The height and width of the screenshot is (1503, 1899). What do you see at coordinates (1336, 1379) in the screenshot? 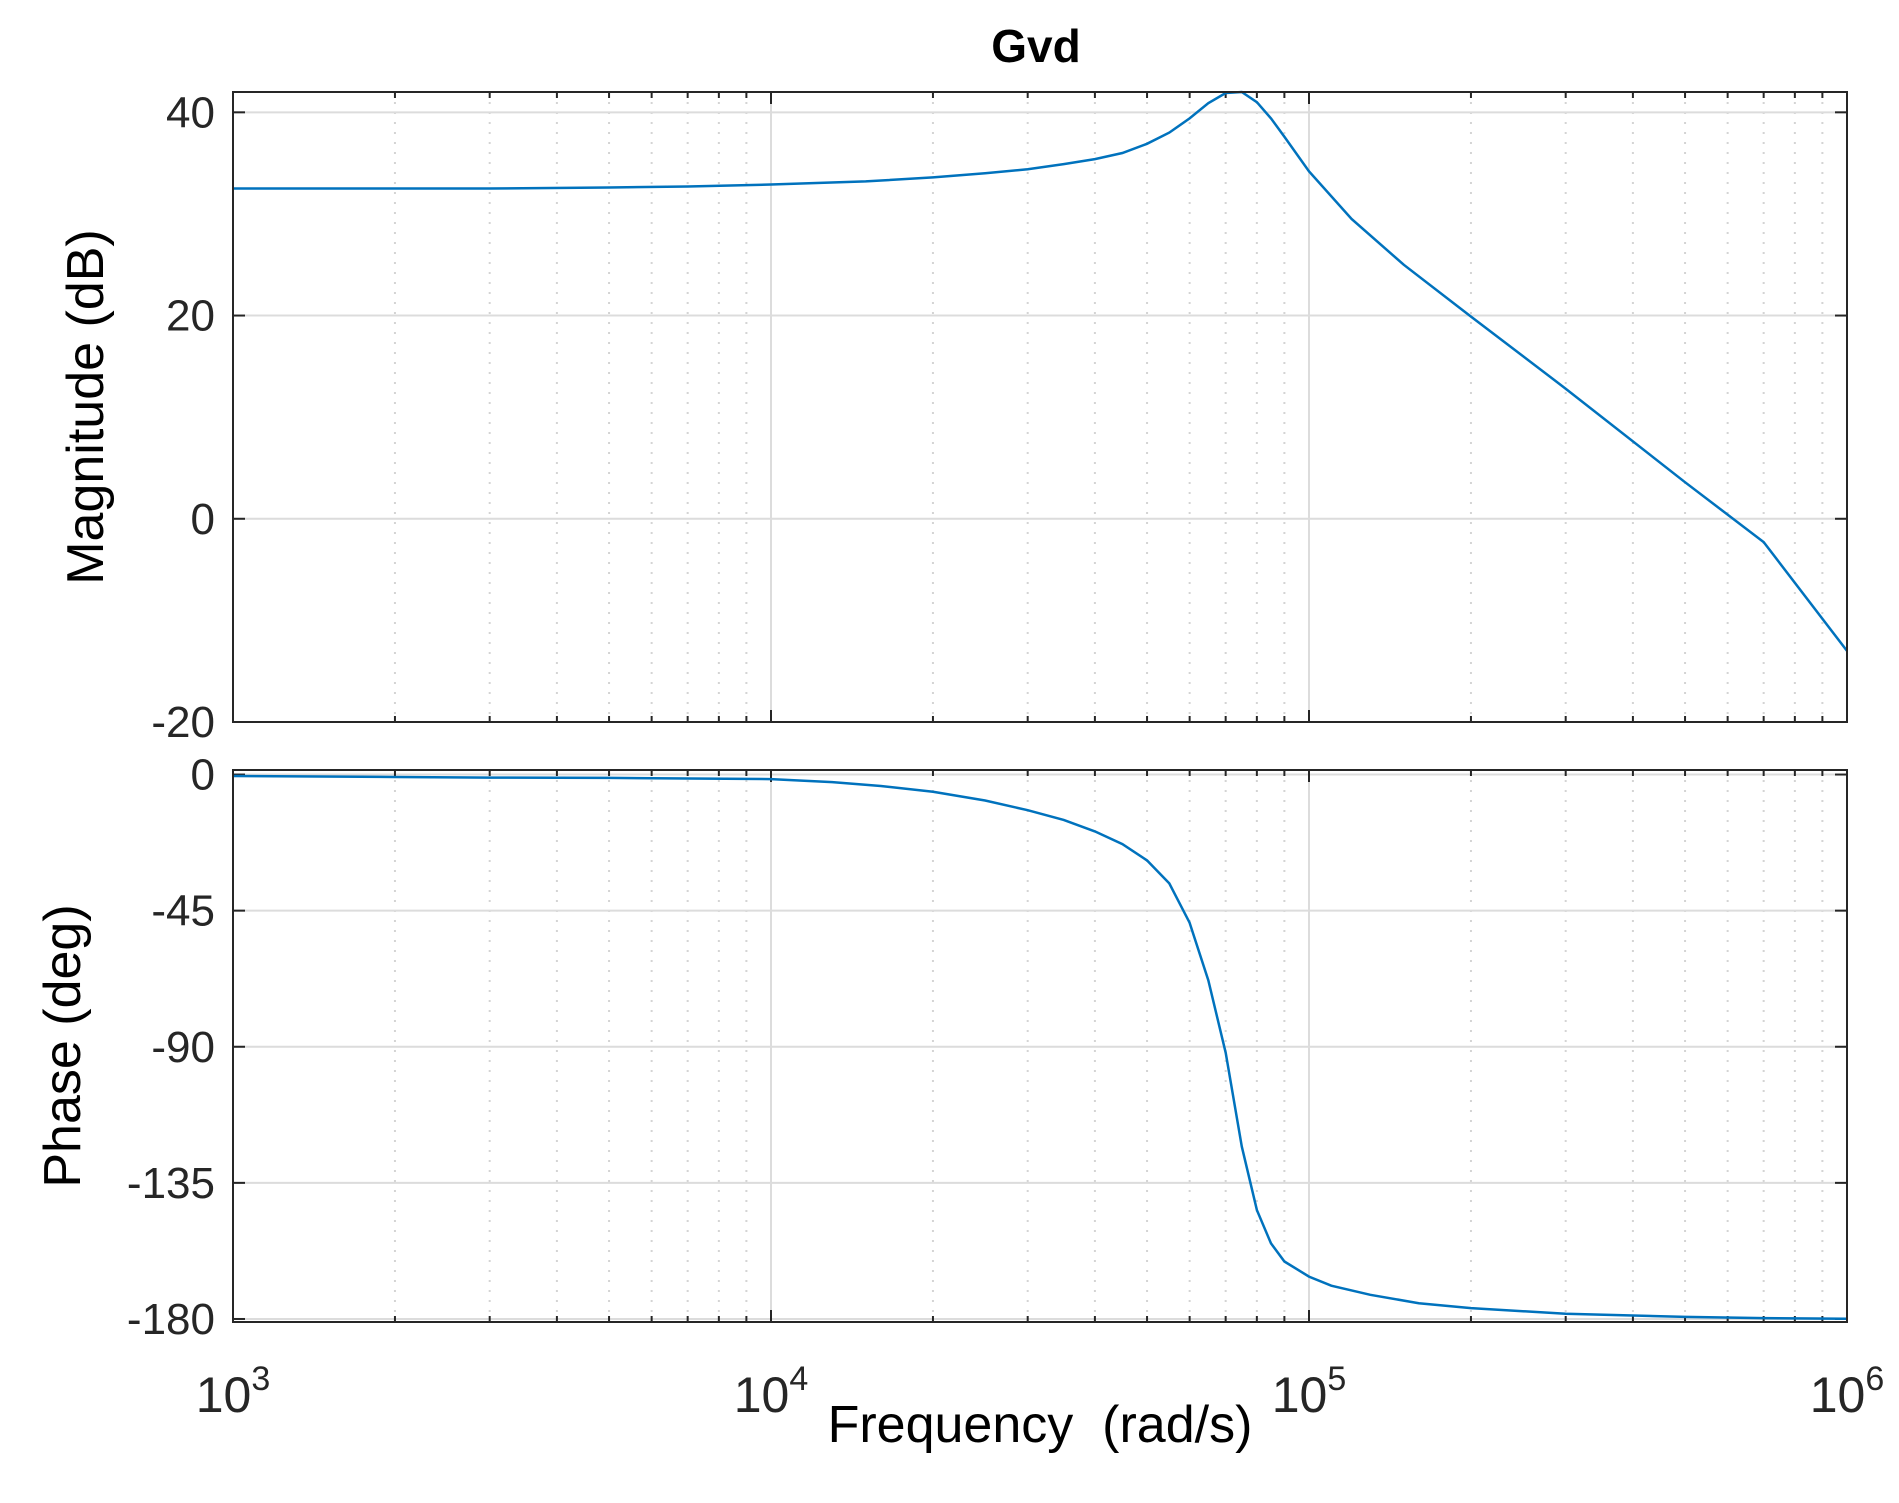
I see `x-tick-label-exponent: 5` at bounding box center [1336, 1379].